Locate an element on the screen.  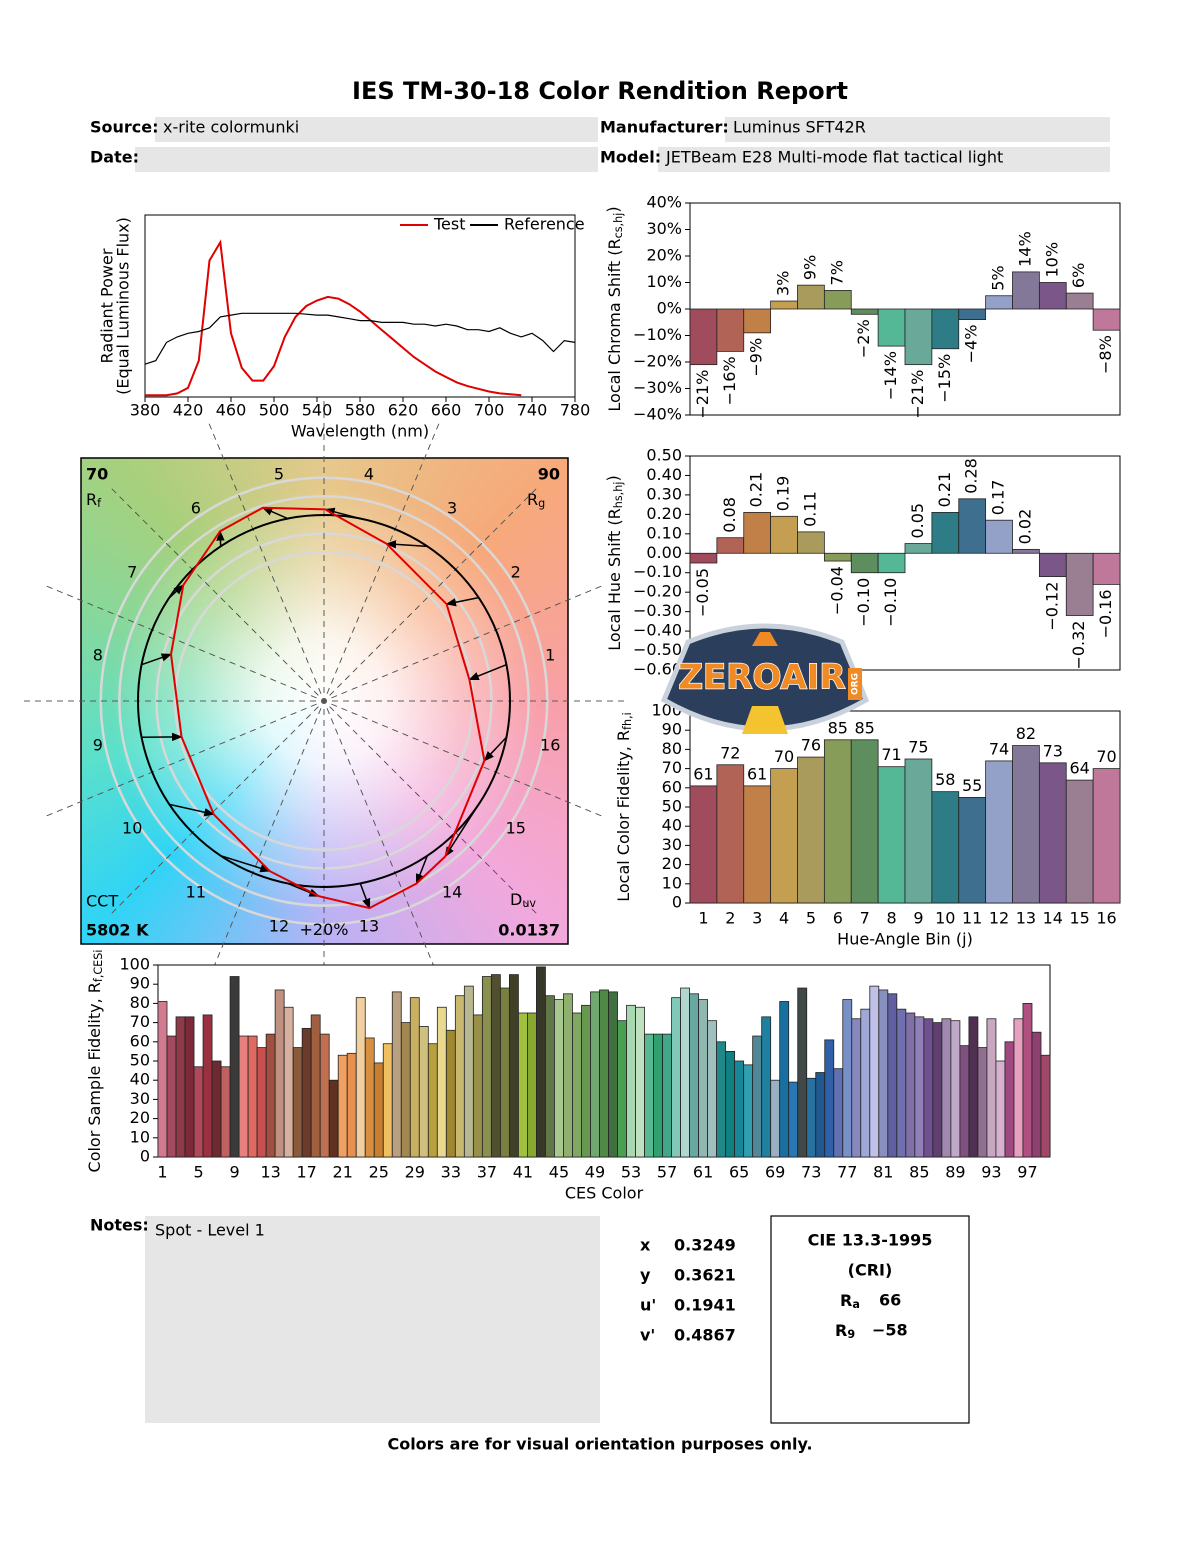
x-tick-label: 53 is located at coordinates (631, 1172).